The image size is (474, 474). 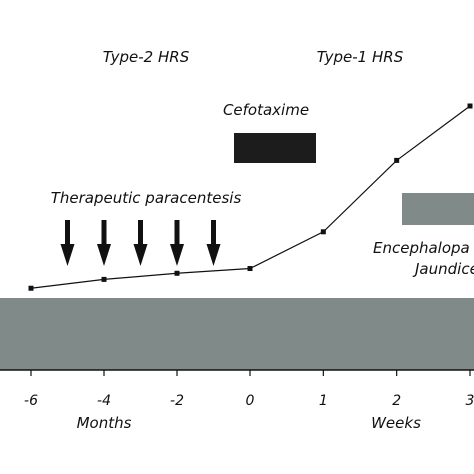 I want to click on x-tick-label: -2, so click(x=177, y=401).